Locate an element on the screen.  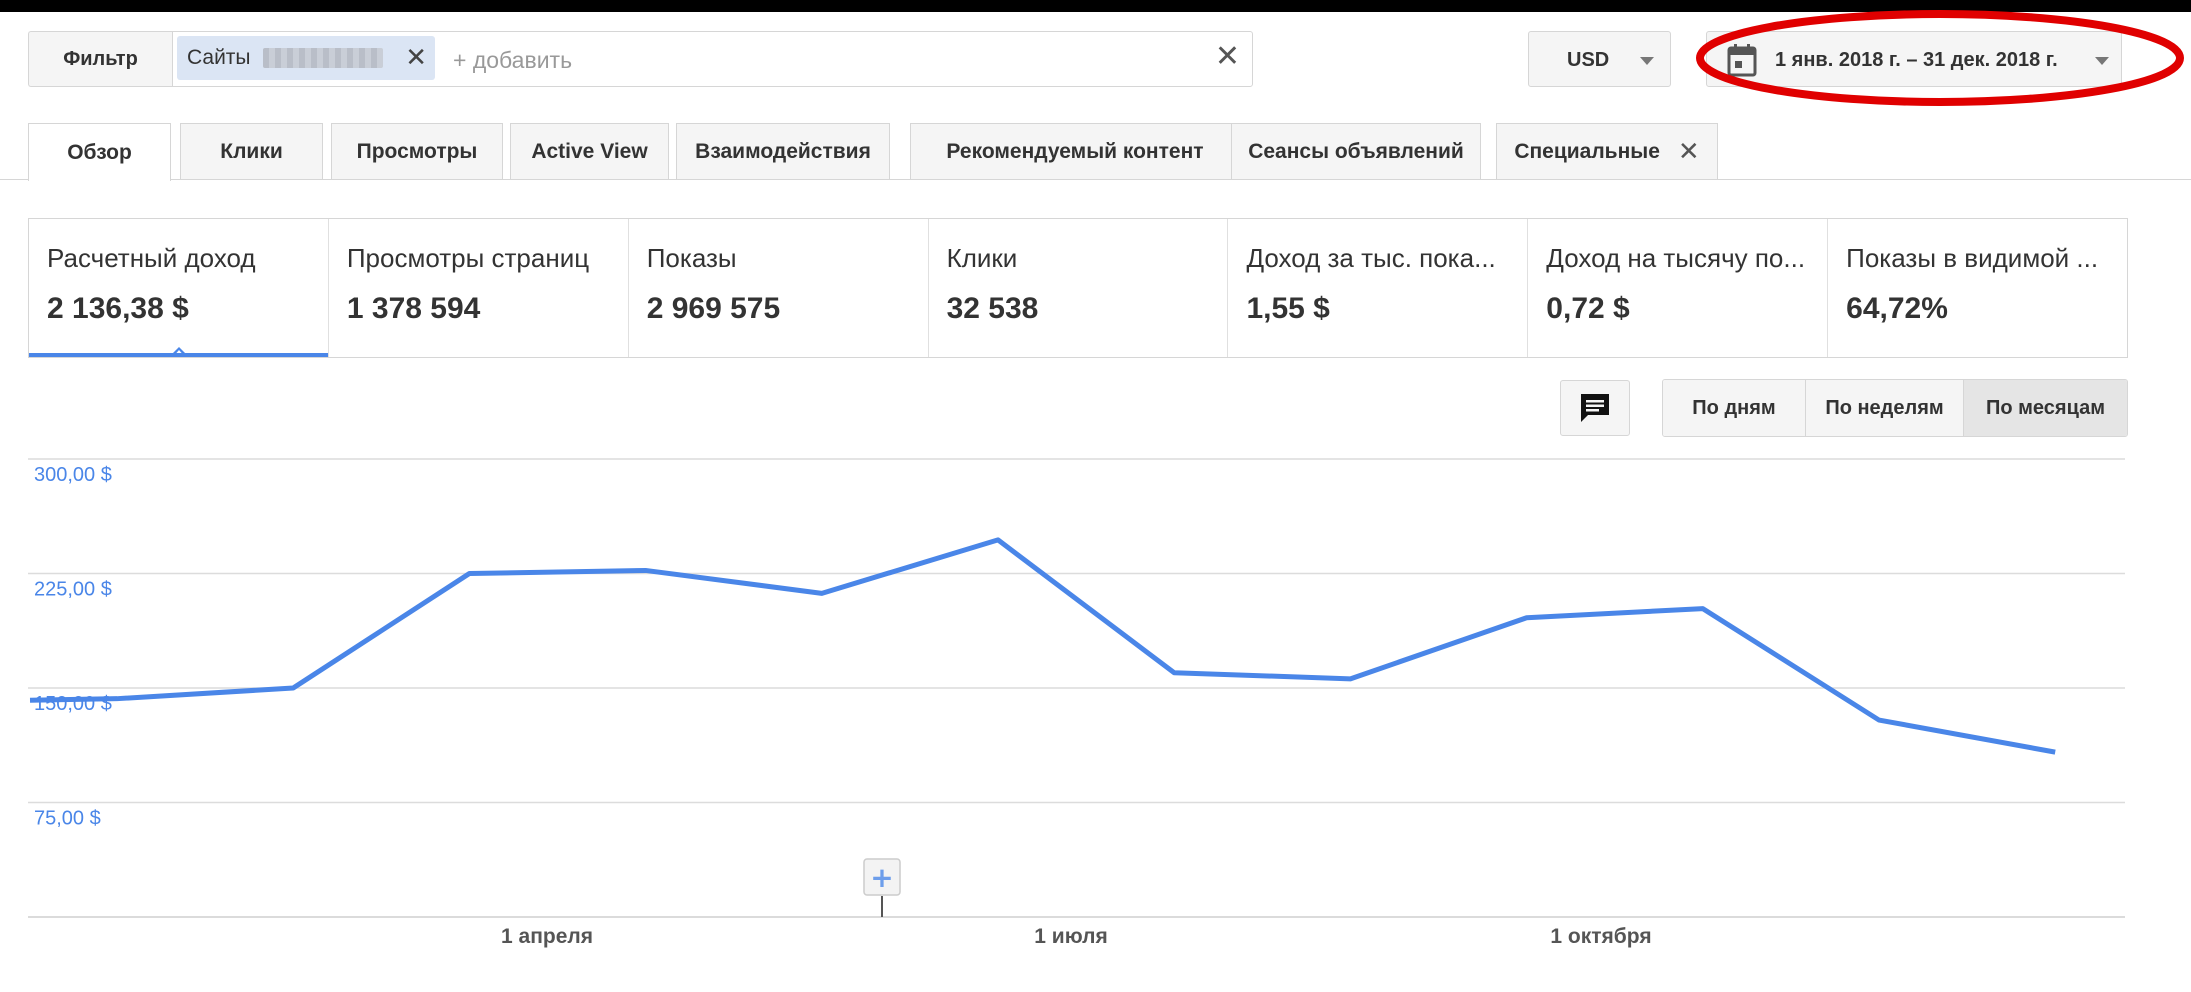
tab-label: Active View is located at coordinates (589, 151).